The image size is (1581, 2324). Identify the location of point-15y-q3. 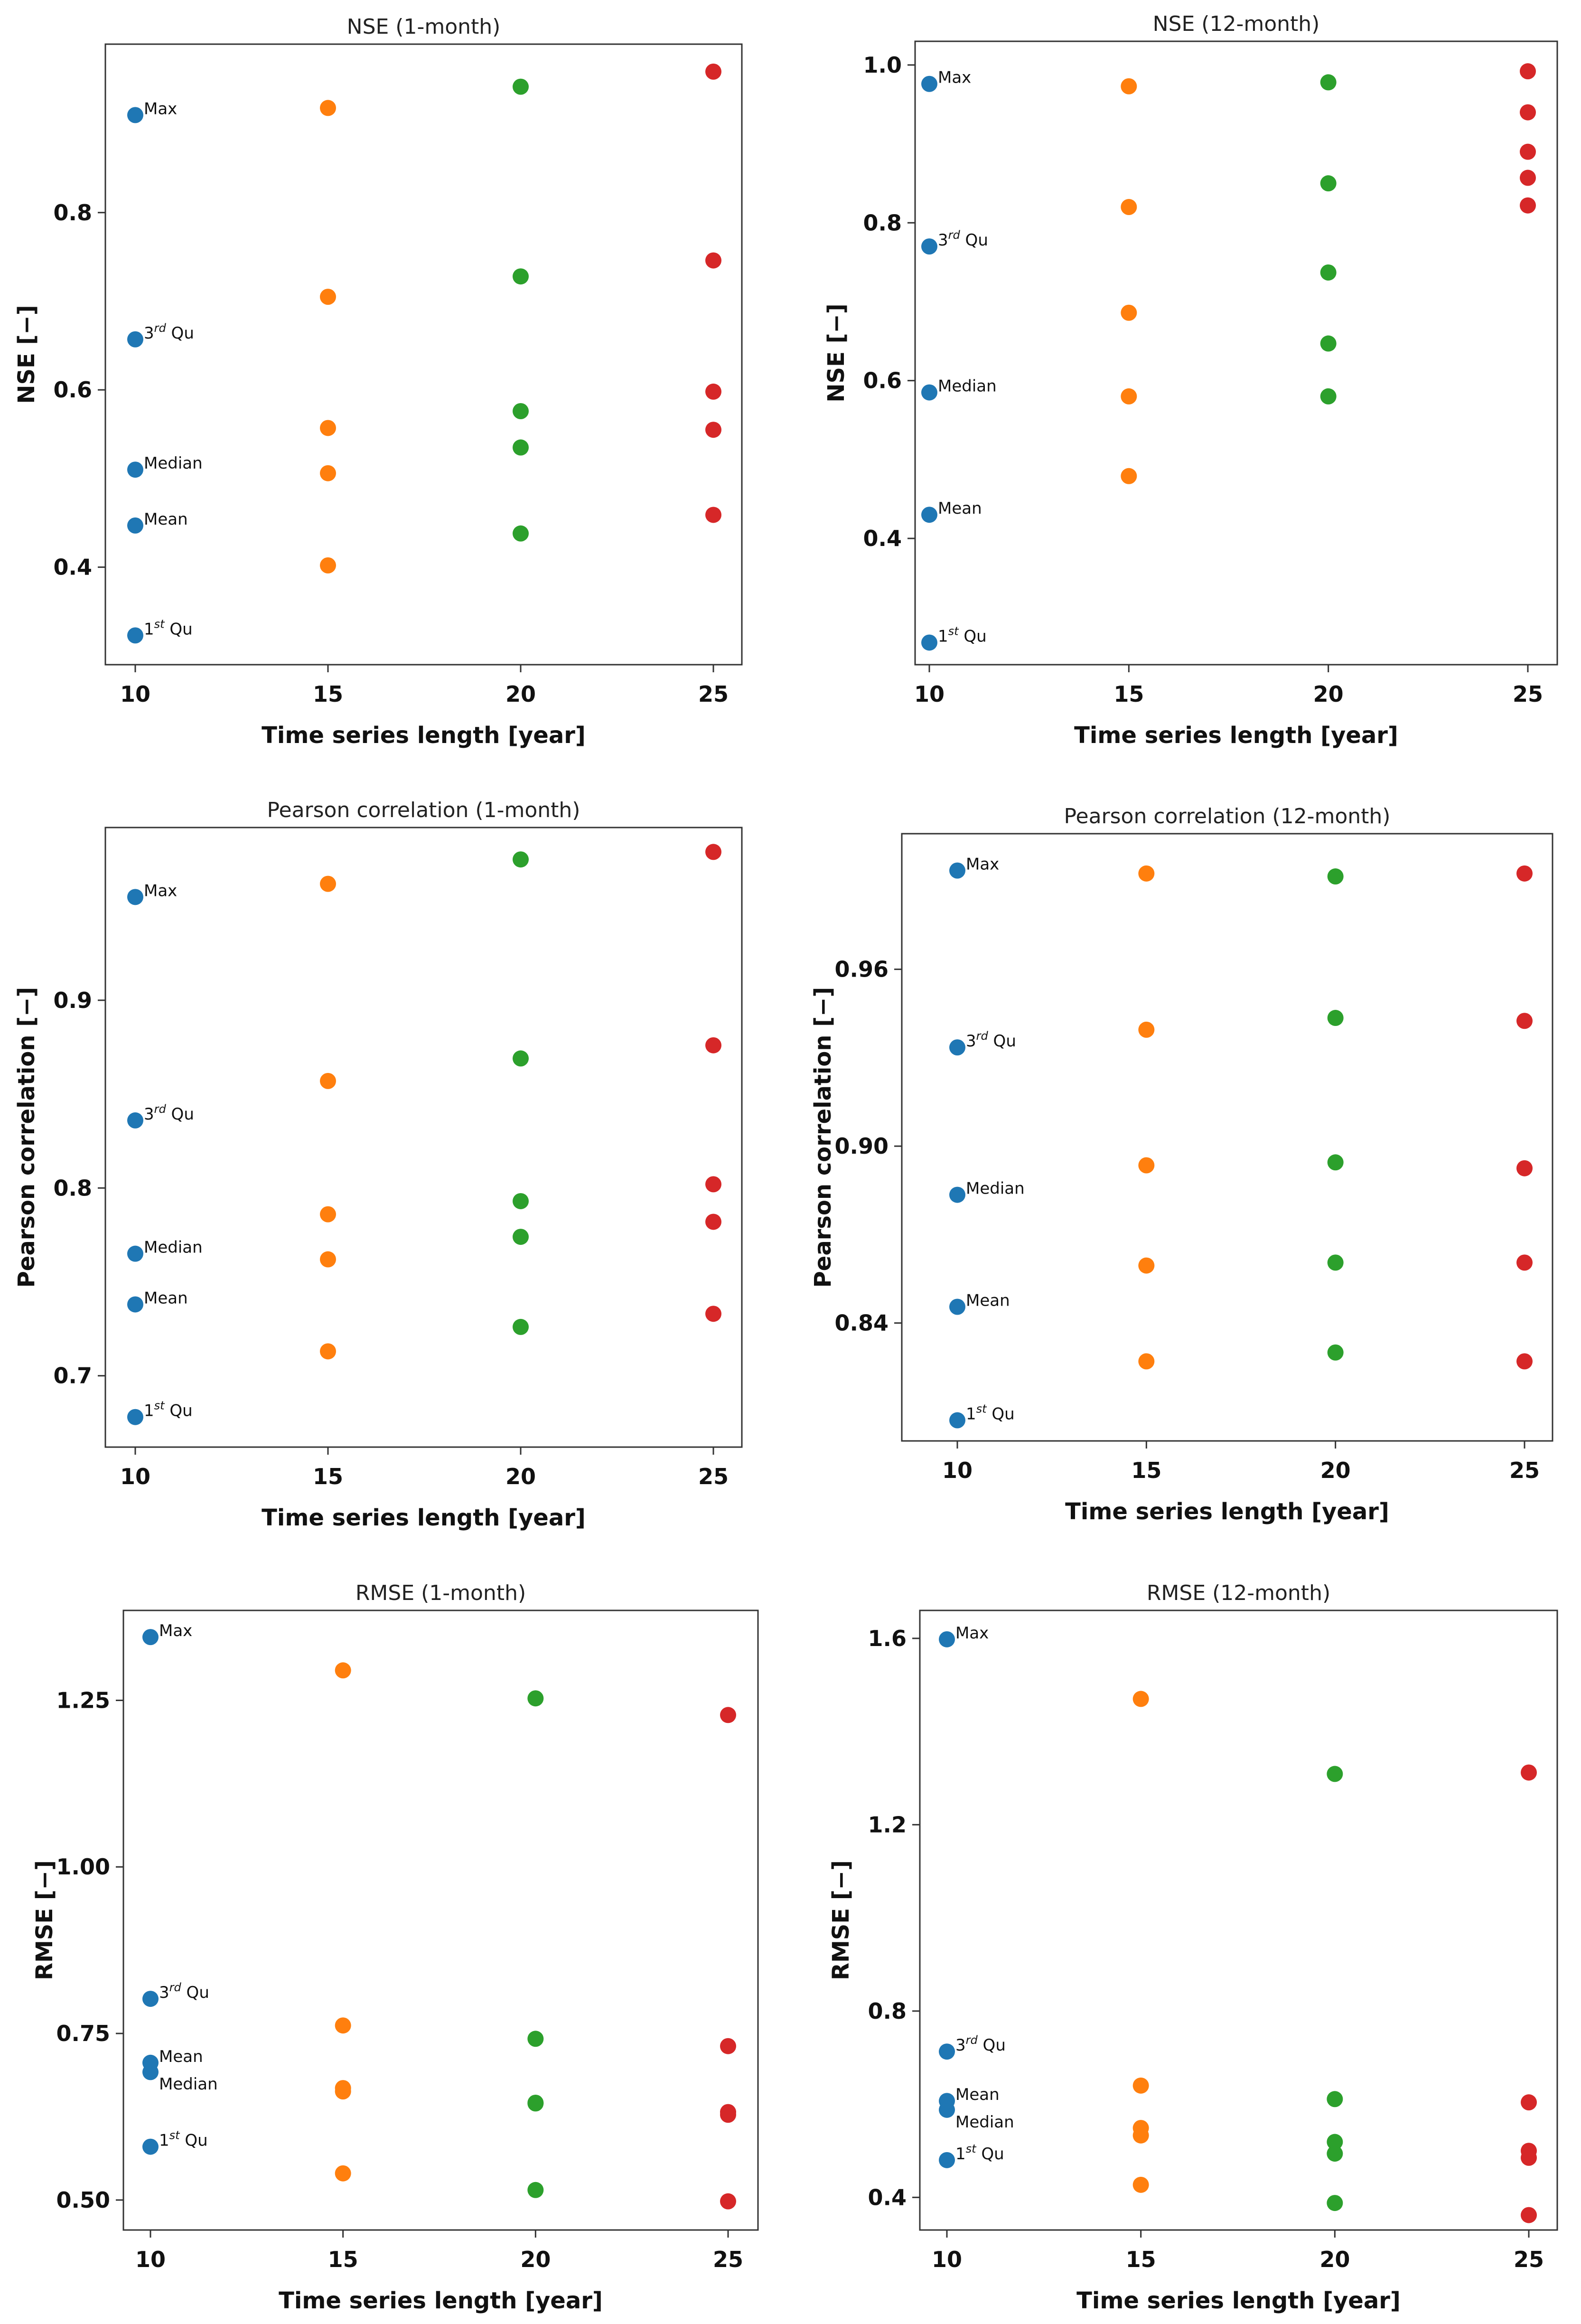
(1140, 2085).